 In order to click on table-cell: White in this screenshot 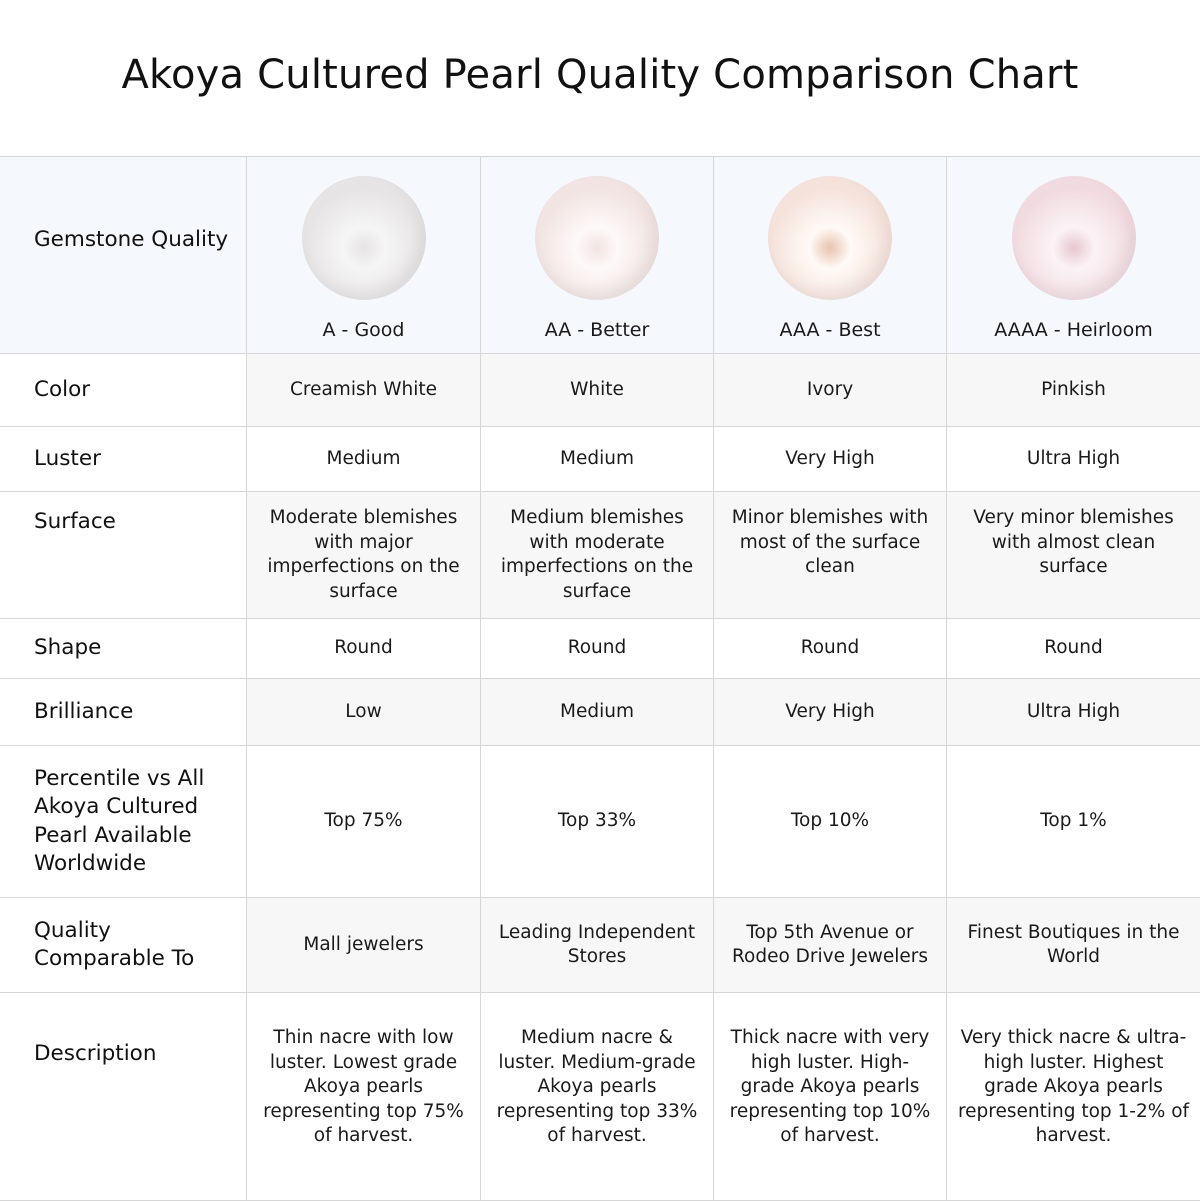, I will do `click(597, 390)`.